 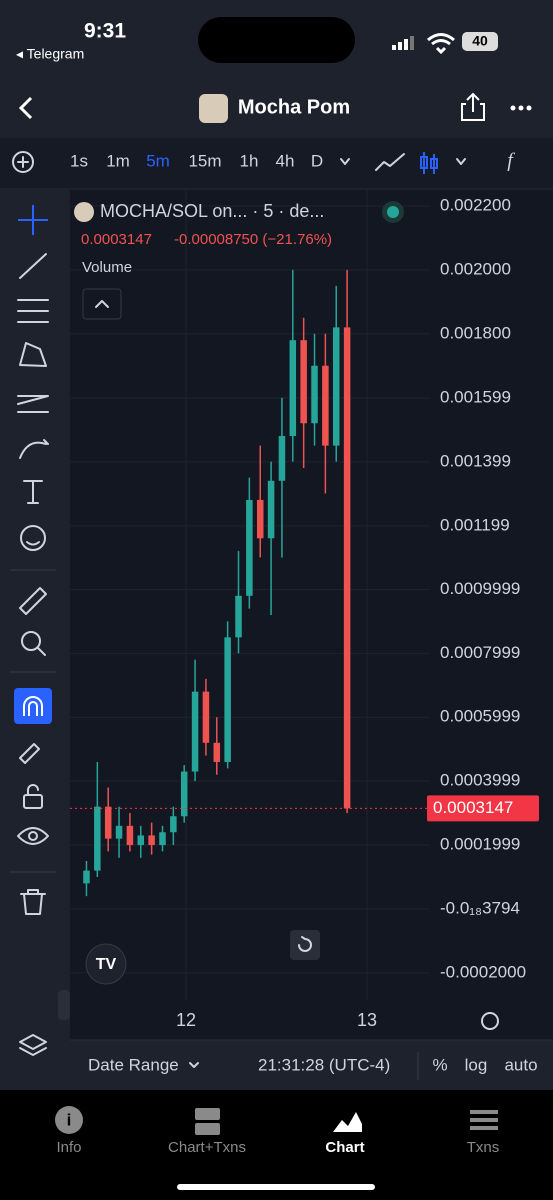 I want to click on layers-button, so click(x=33, y=1045).